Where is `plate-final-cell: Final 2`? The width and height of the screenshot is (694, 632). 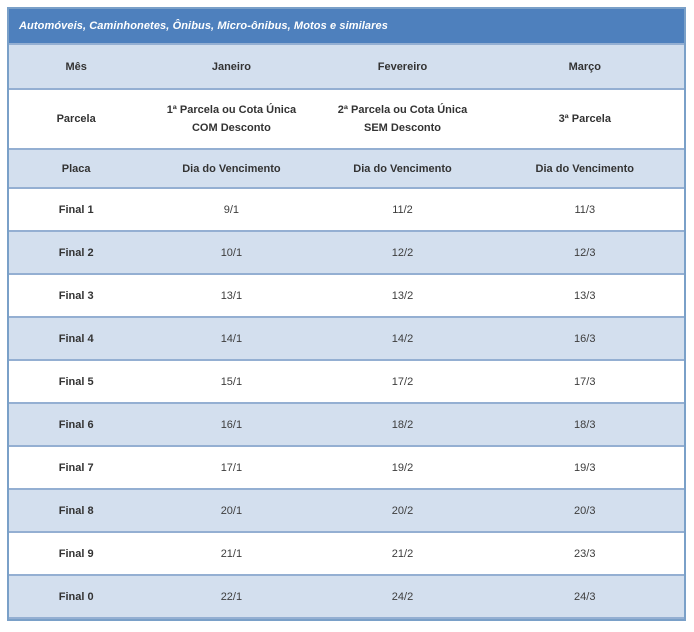
plate-final-cell: Final 2 is located at coordinates (76, 252).